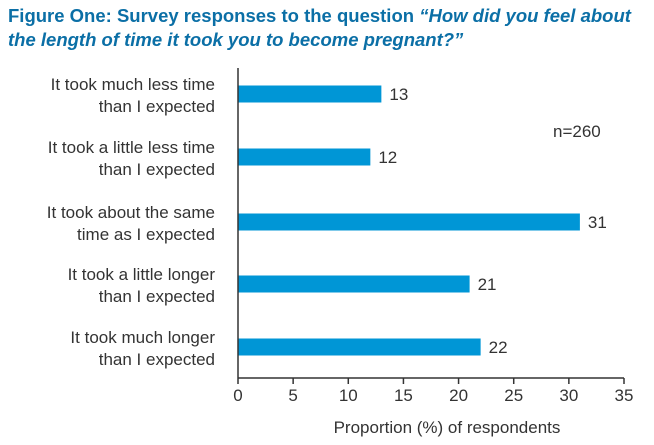  I want to click on x-tick-label: 30, so click(568, 395).